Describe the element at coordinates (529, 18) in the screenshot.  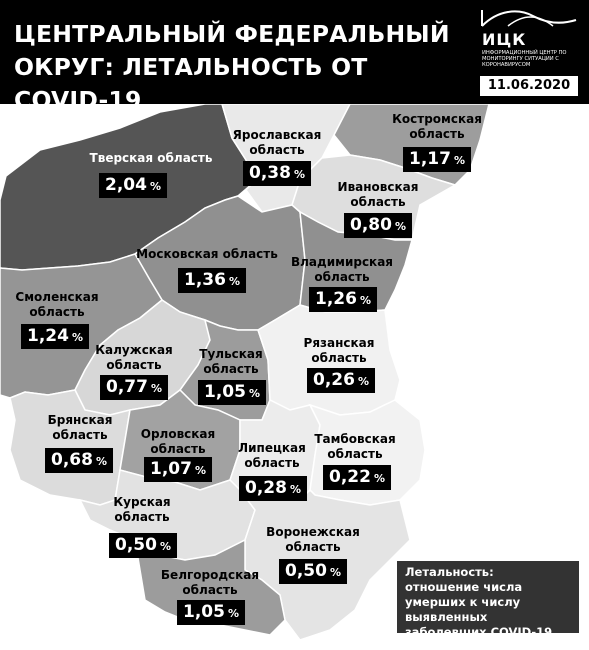
I see `logo-mark-icon` at that location.